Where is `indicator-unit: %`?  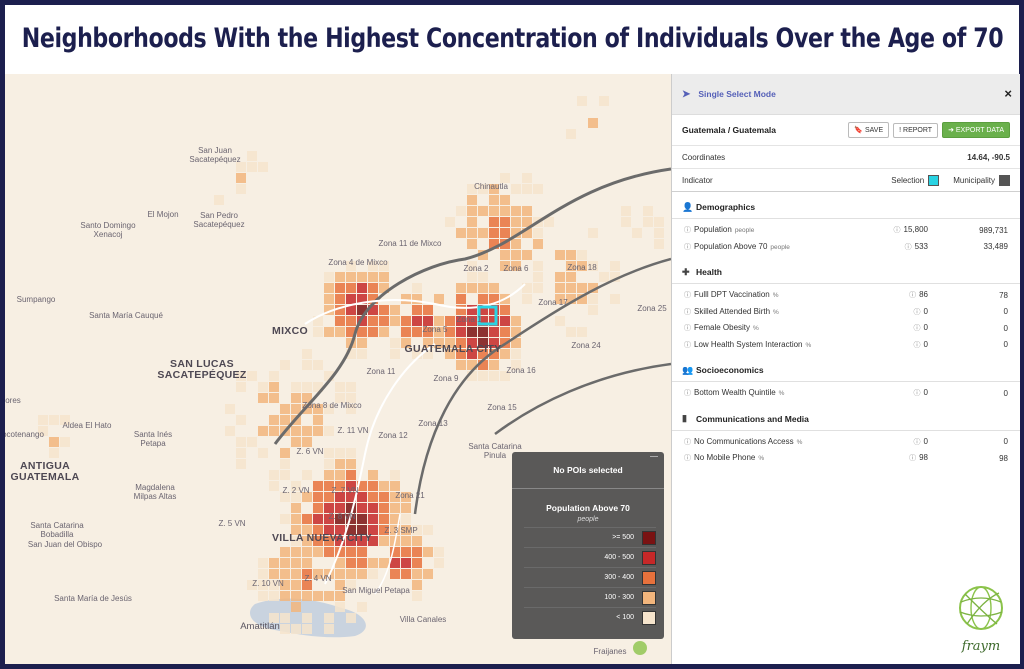
indicator-unit: % is located at coordinates (761, 459).